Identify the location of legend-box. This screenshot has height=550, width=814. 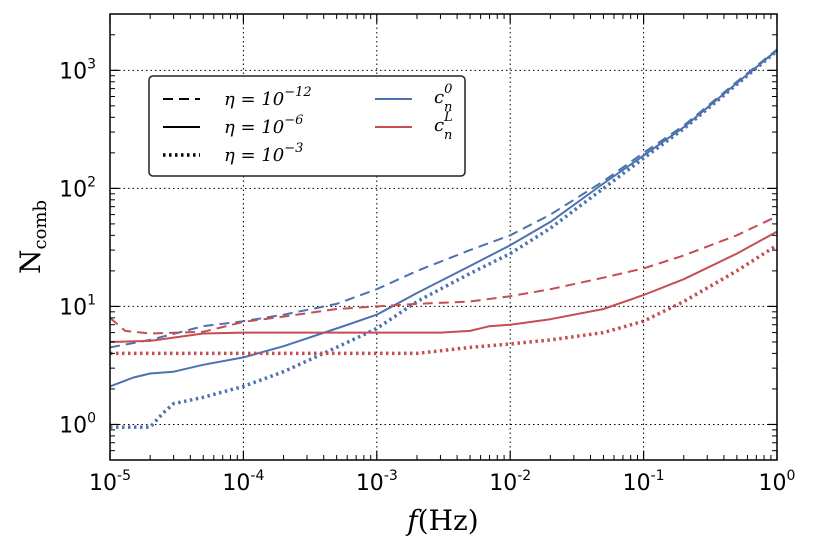
(307, 126).